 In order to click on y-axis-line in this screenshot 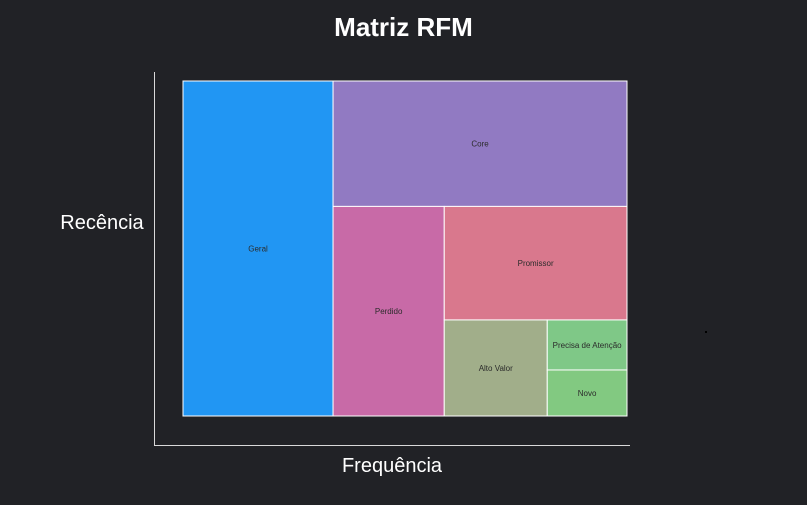, I will do `click(154, 259)`.